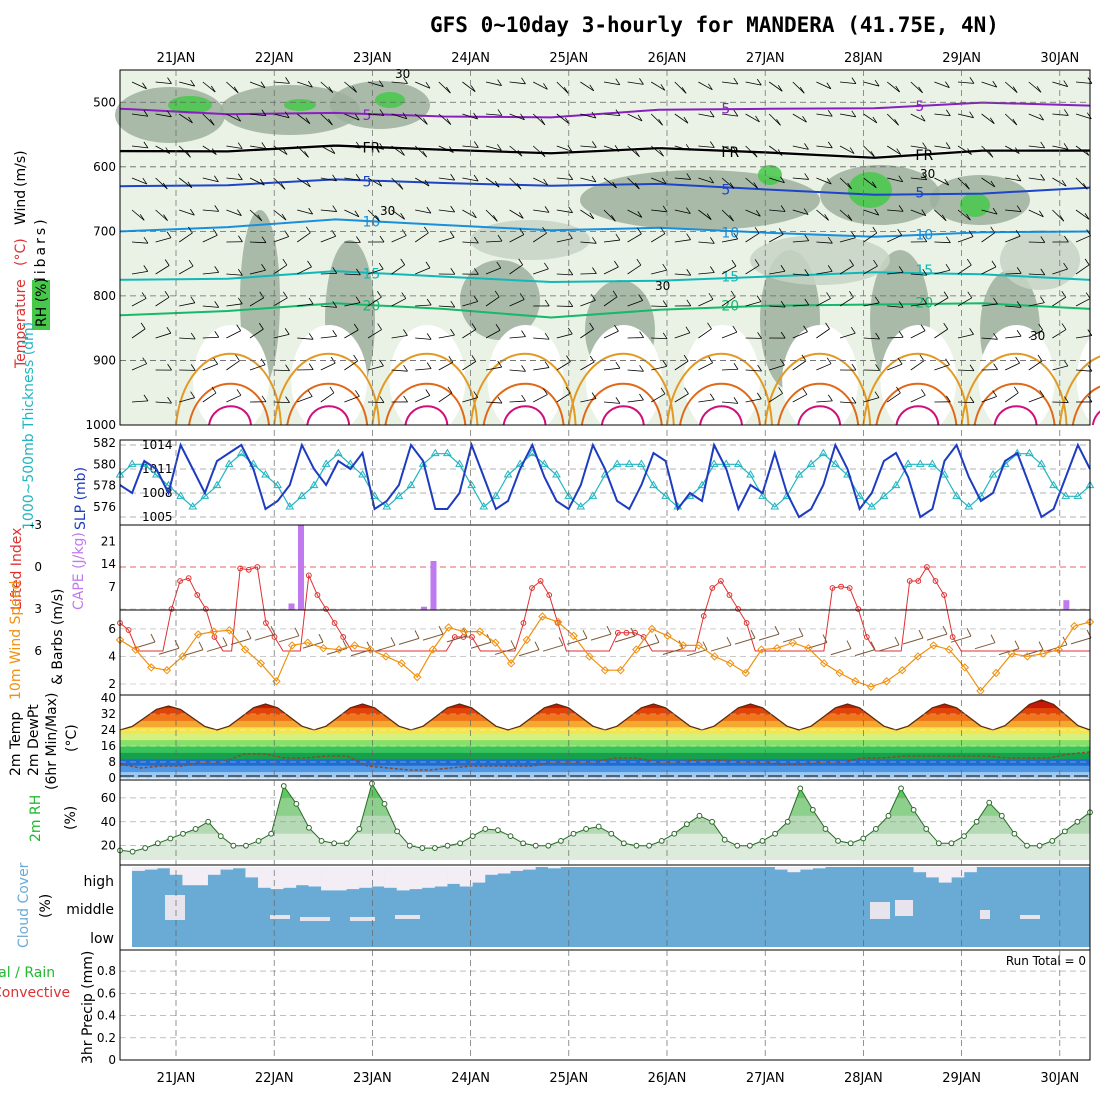 The height and width of the screenshot is (1100, 1100). What do you see at coordinates (58, 636) in the screenshot?
I see `wind-barbs-label: & Barbs (m/s)` at bounding box center [58, 636].